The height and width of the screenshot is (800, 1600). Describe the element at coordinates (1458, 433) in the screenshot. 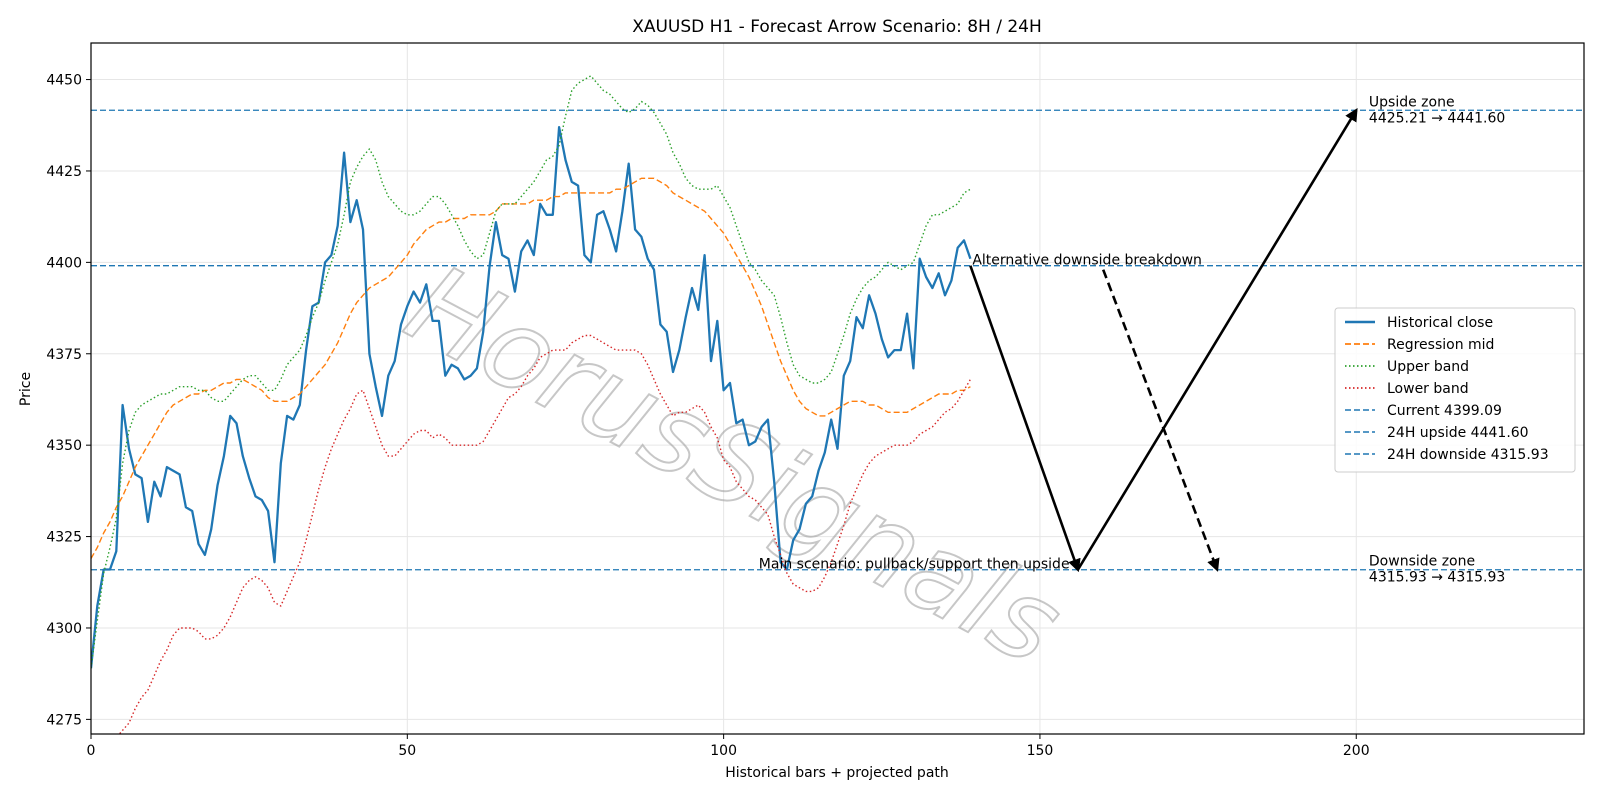

I see `legend-label: 24H upside 4441.60` at that location.